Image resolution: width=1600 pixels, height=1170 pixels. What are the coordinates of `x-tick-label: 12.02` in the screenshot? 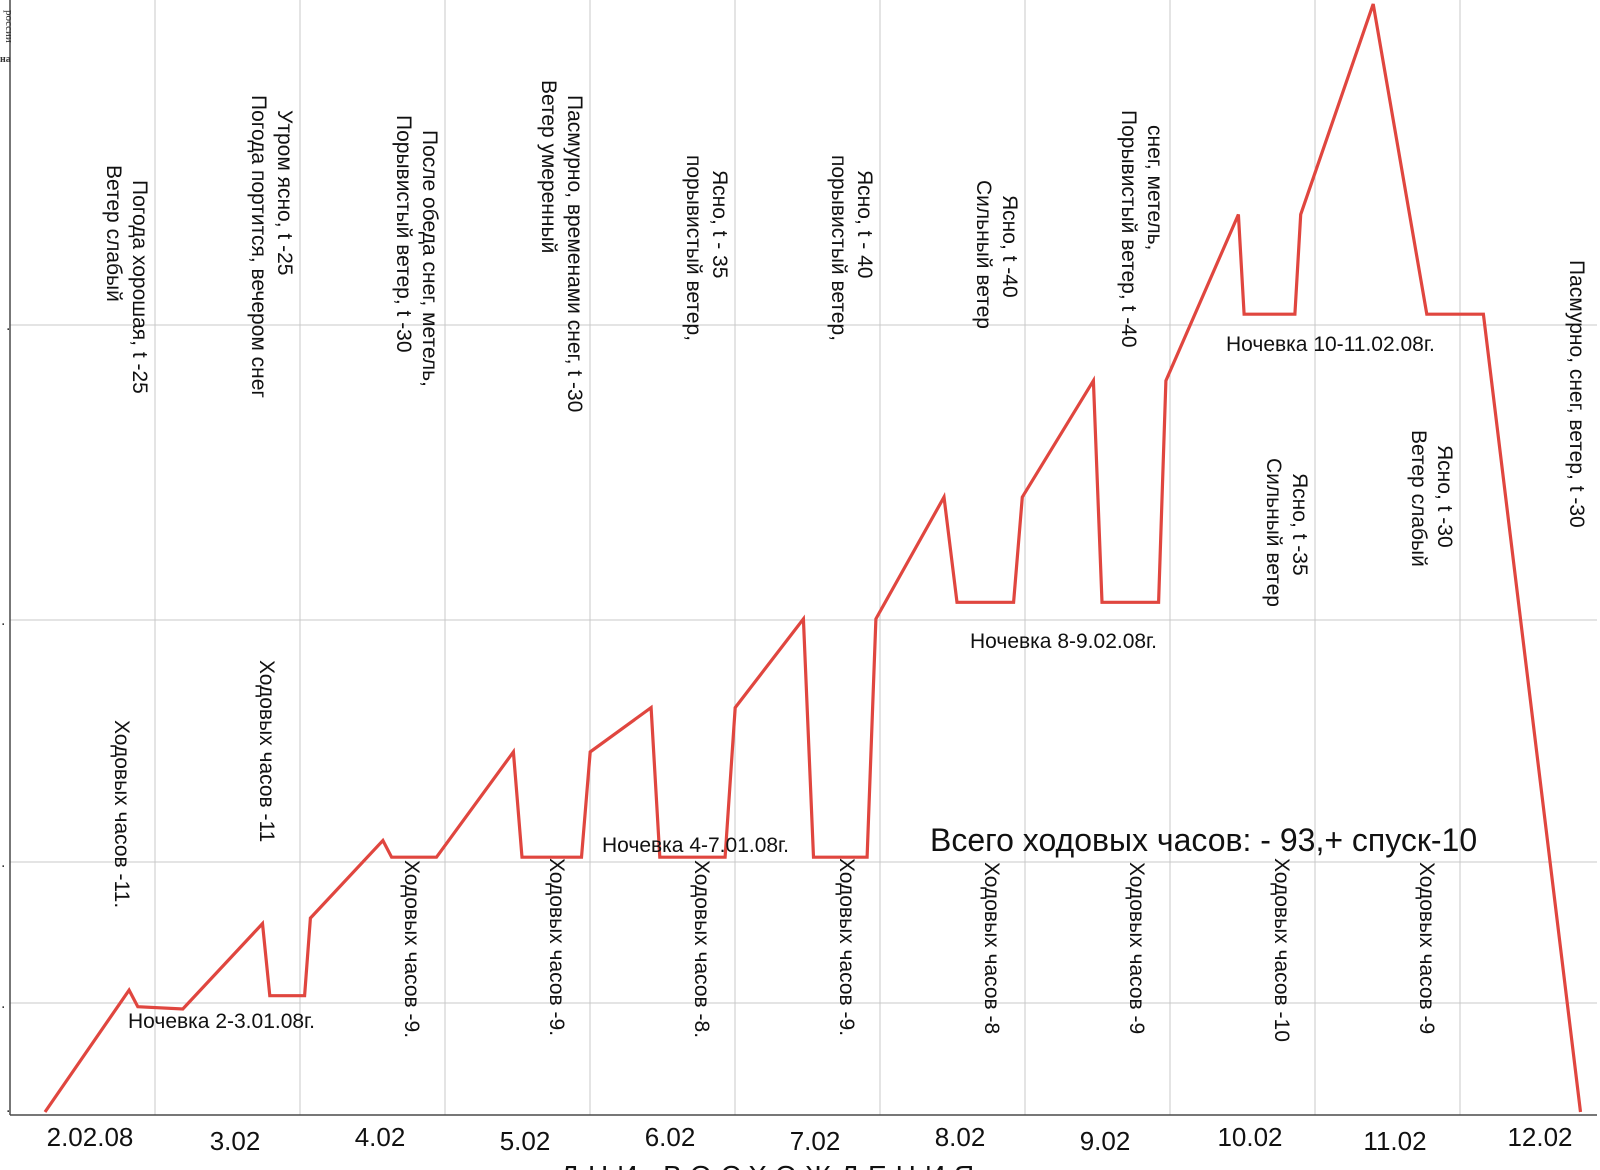 It's located at (1539, 1137).